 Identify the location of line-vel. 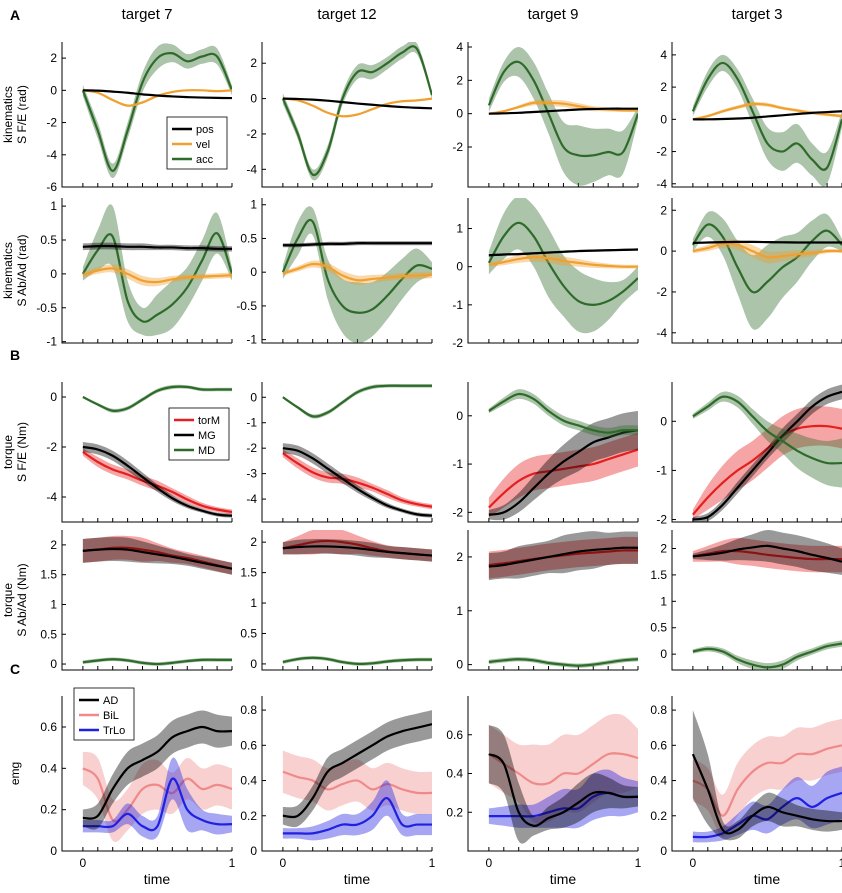
(157, 275).